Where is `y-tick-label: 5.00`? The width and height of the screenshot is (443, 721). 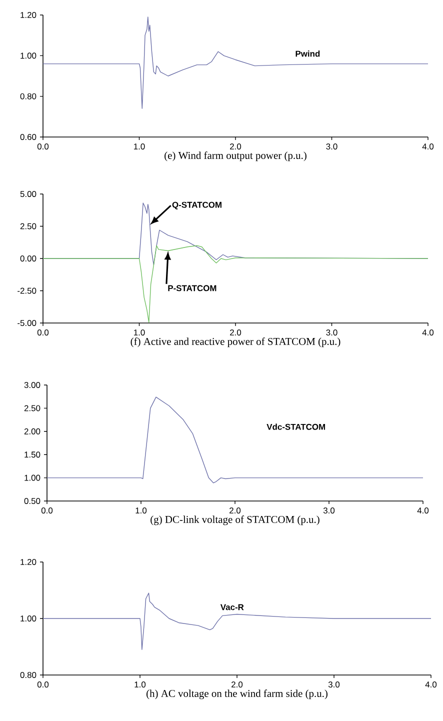 y-tick-label: 5.00 is located at coordinates (28, 194).